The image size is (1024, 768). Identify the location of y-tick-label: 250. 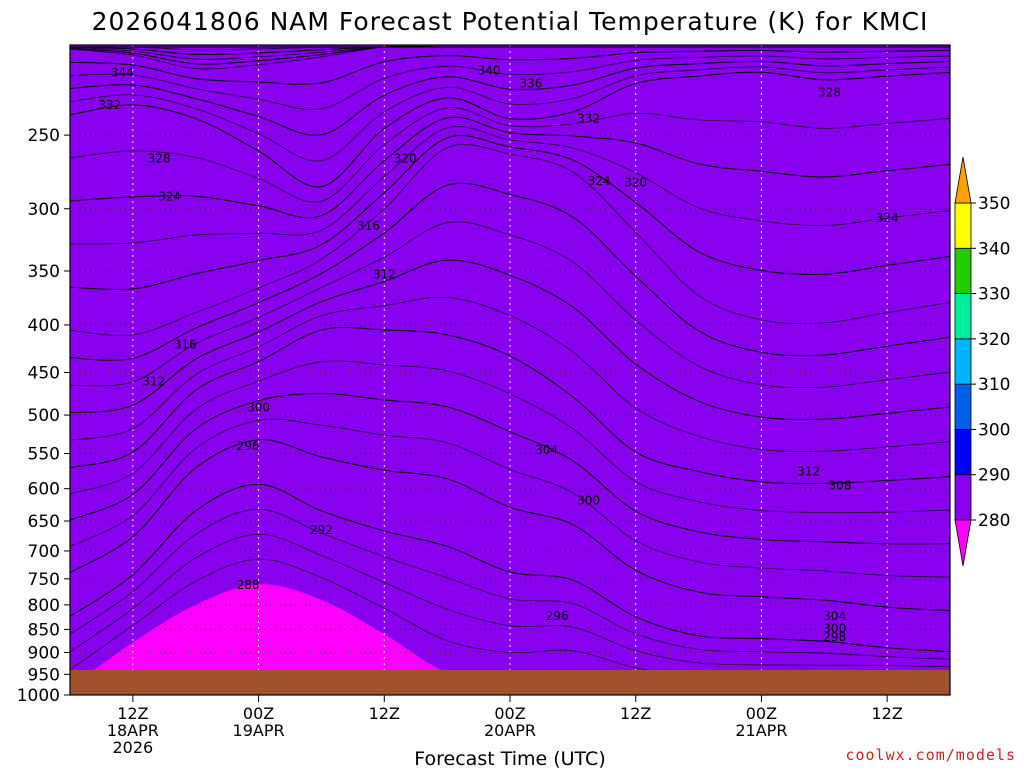
(44, 136).